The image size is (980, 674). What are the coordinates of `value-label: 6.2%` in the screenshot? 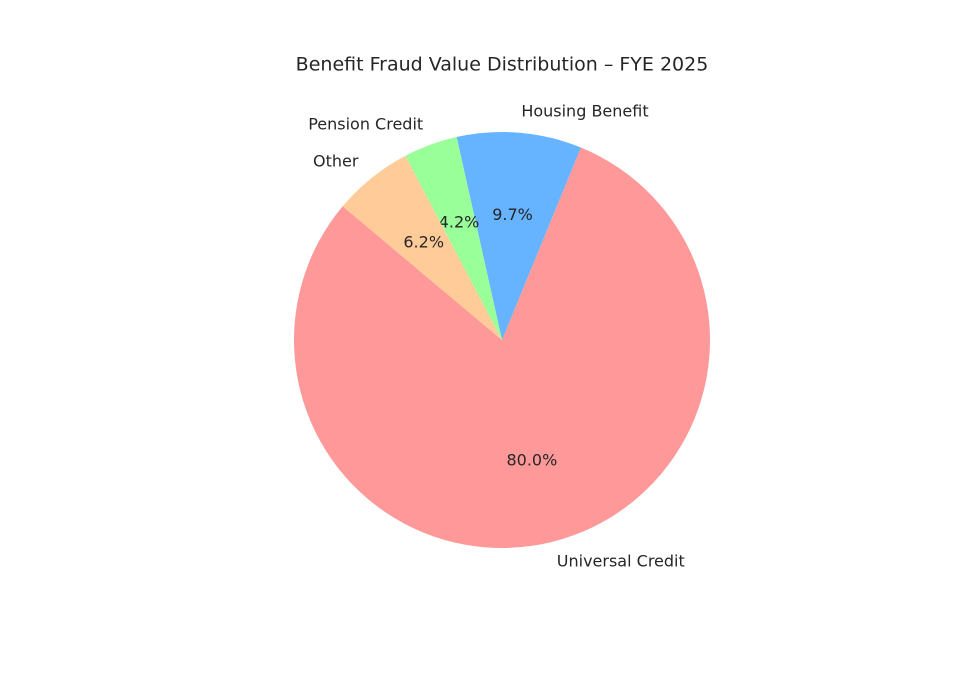 It's located at (423, 241).